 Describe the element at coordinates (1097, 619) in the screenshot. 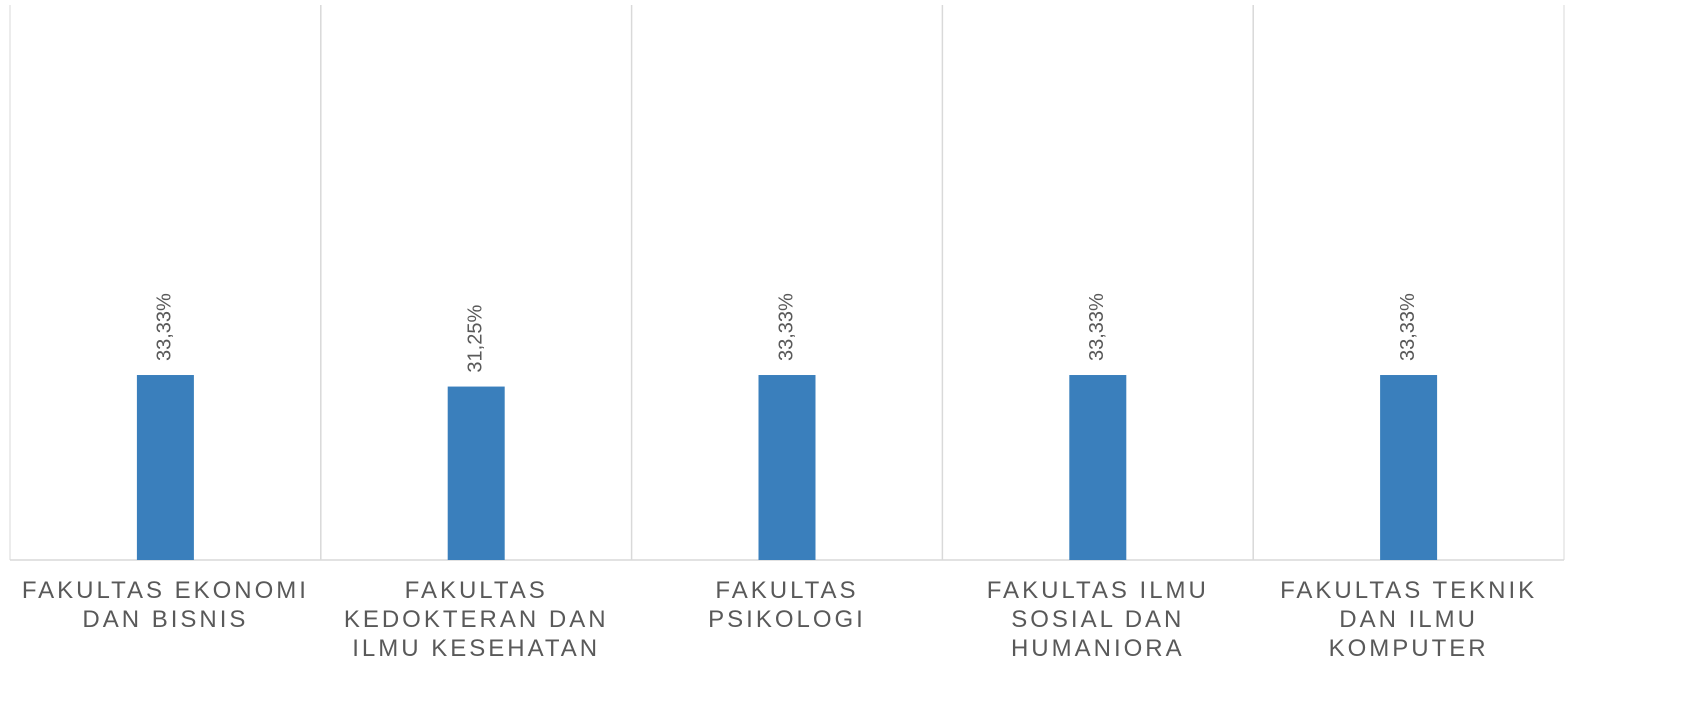

I see `x-tick-label: FAKULTAS ILMU SOSIAL DAN HUMANIORA` at that location.